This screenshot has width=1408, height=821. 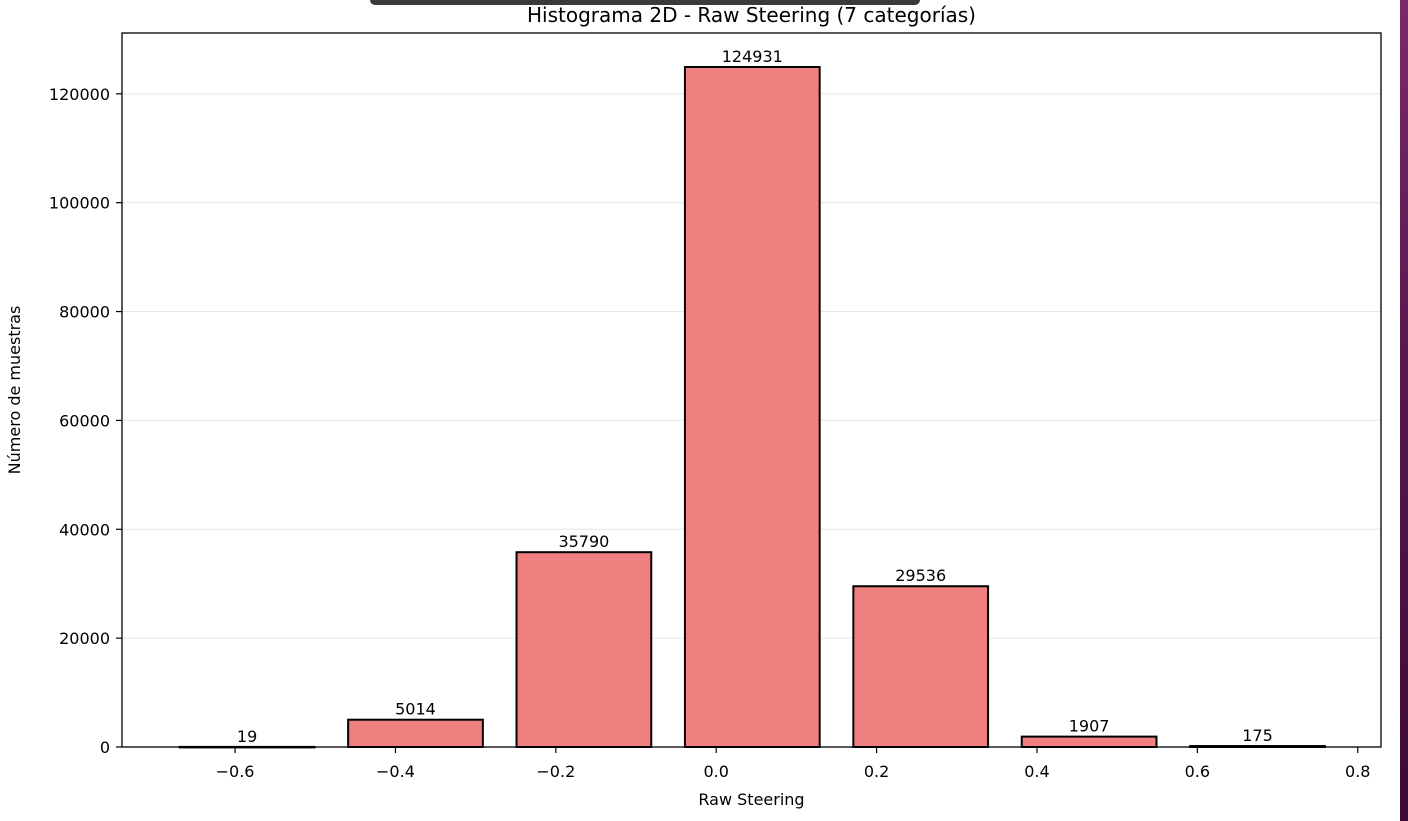 I want to click on bar-value-label: 35790, so click(x=583, y=541).